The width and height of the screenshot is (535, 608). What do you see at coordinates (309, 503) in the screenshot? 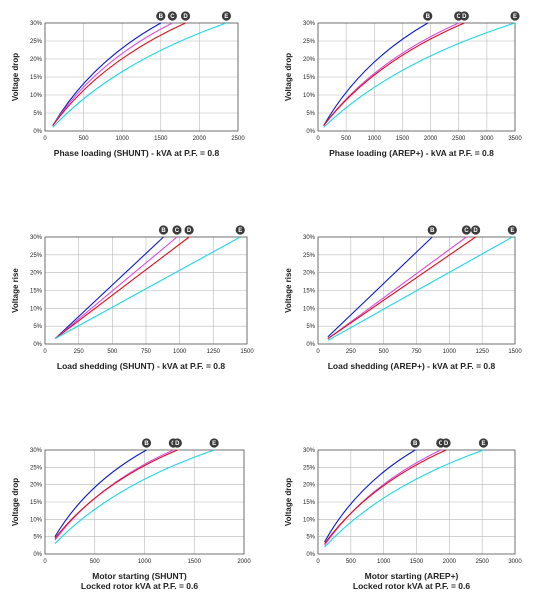
I see `y-tick-label: 15%` at bounding box center [309, 503].